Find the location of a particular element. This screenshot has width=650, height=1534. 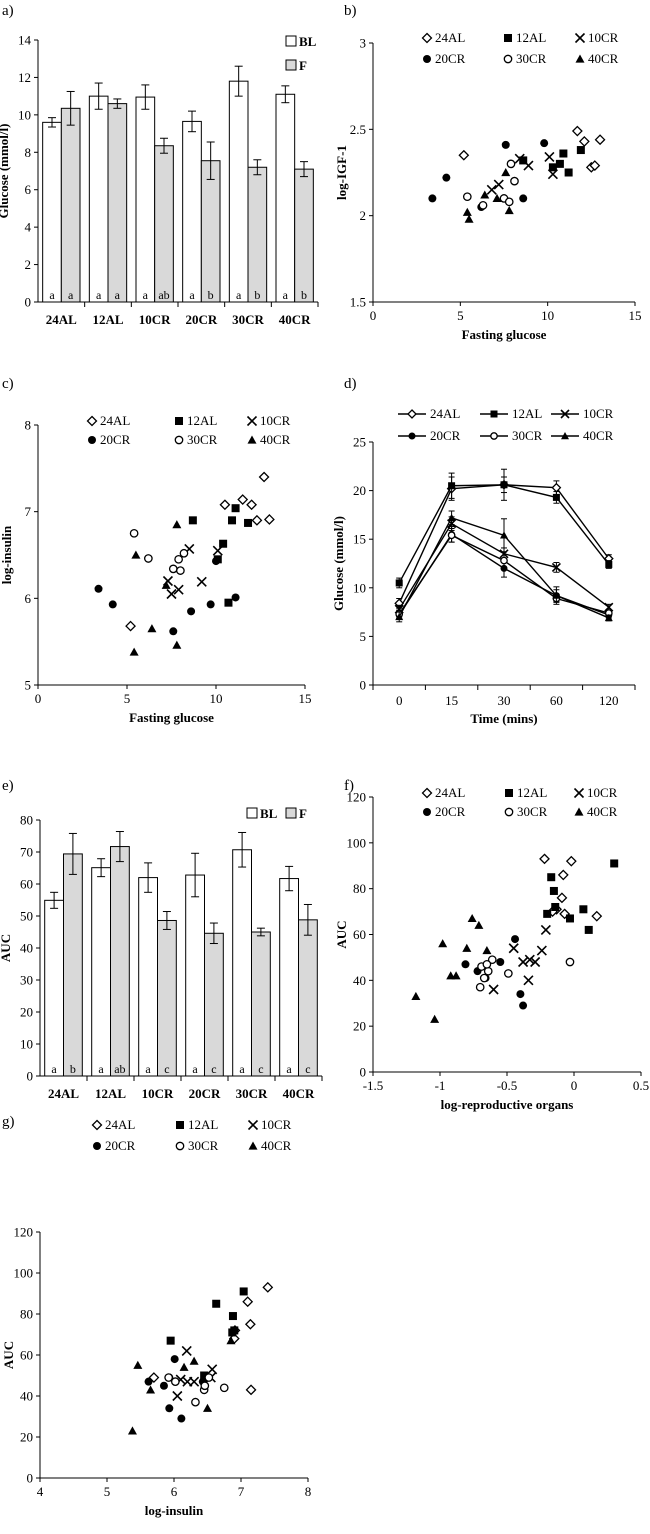

y-tick-label: 5 is located at coordinates (363, 636).